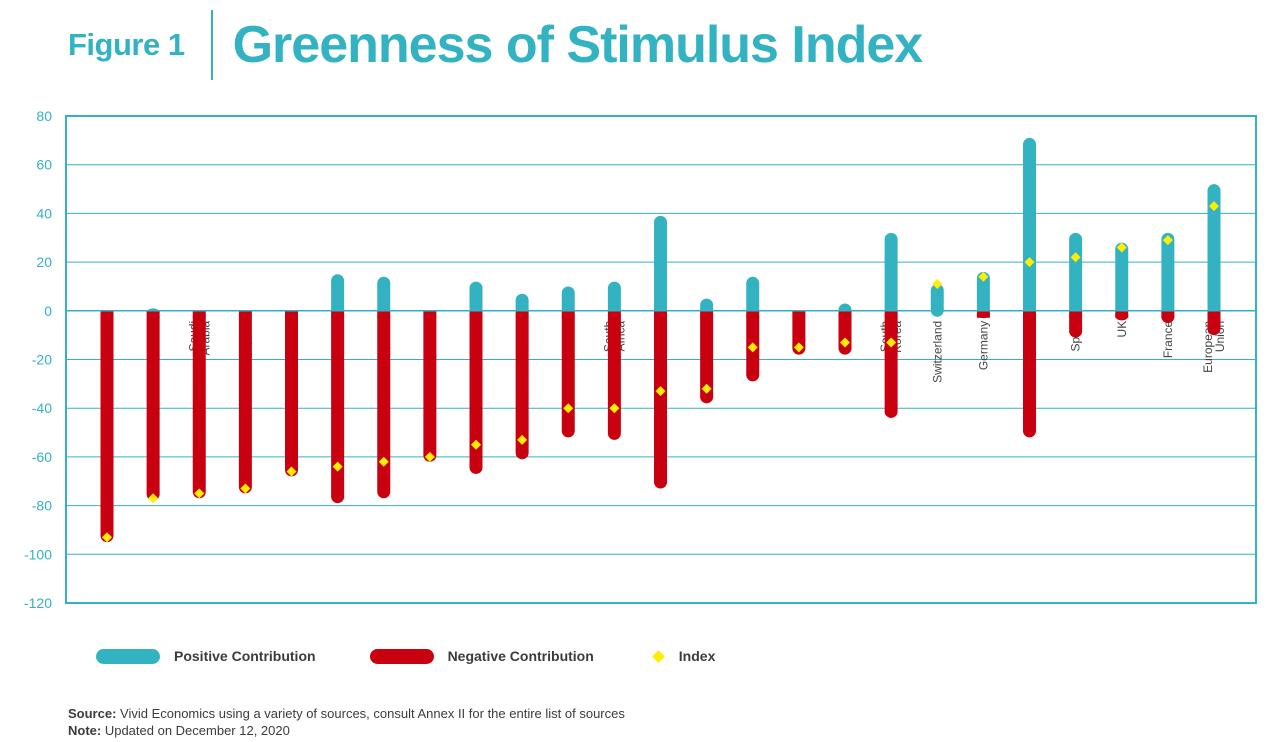  What do you see at coordinates (42, 408) in the screenshot?
I see `y-tick-label: -40` at bounding box center [42, 408].